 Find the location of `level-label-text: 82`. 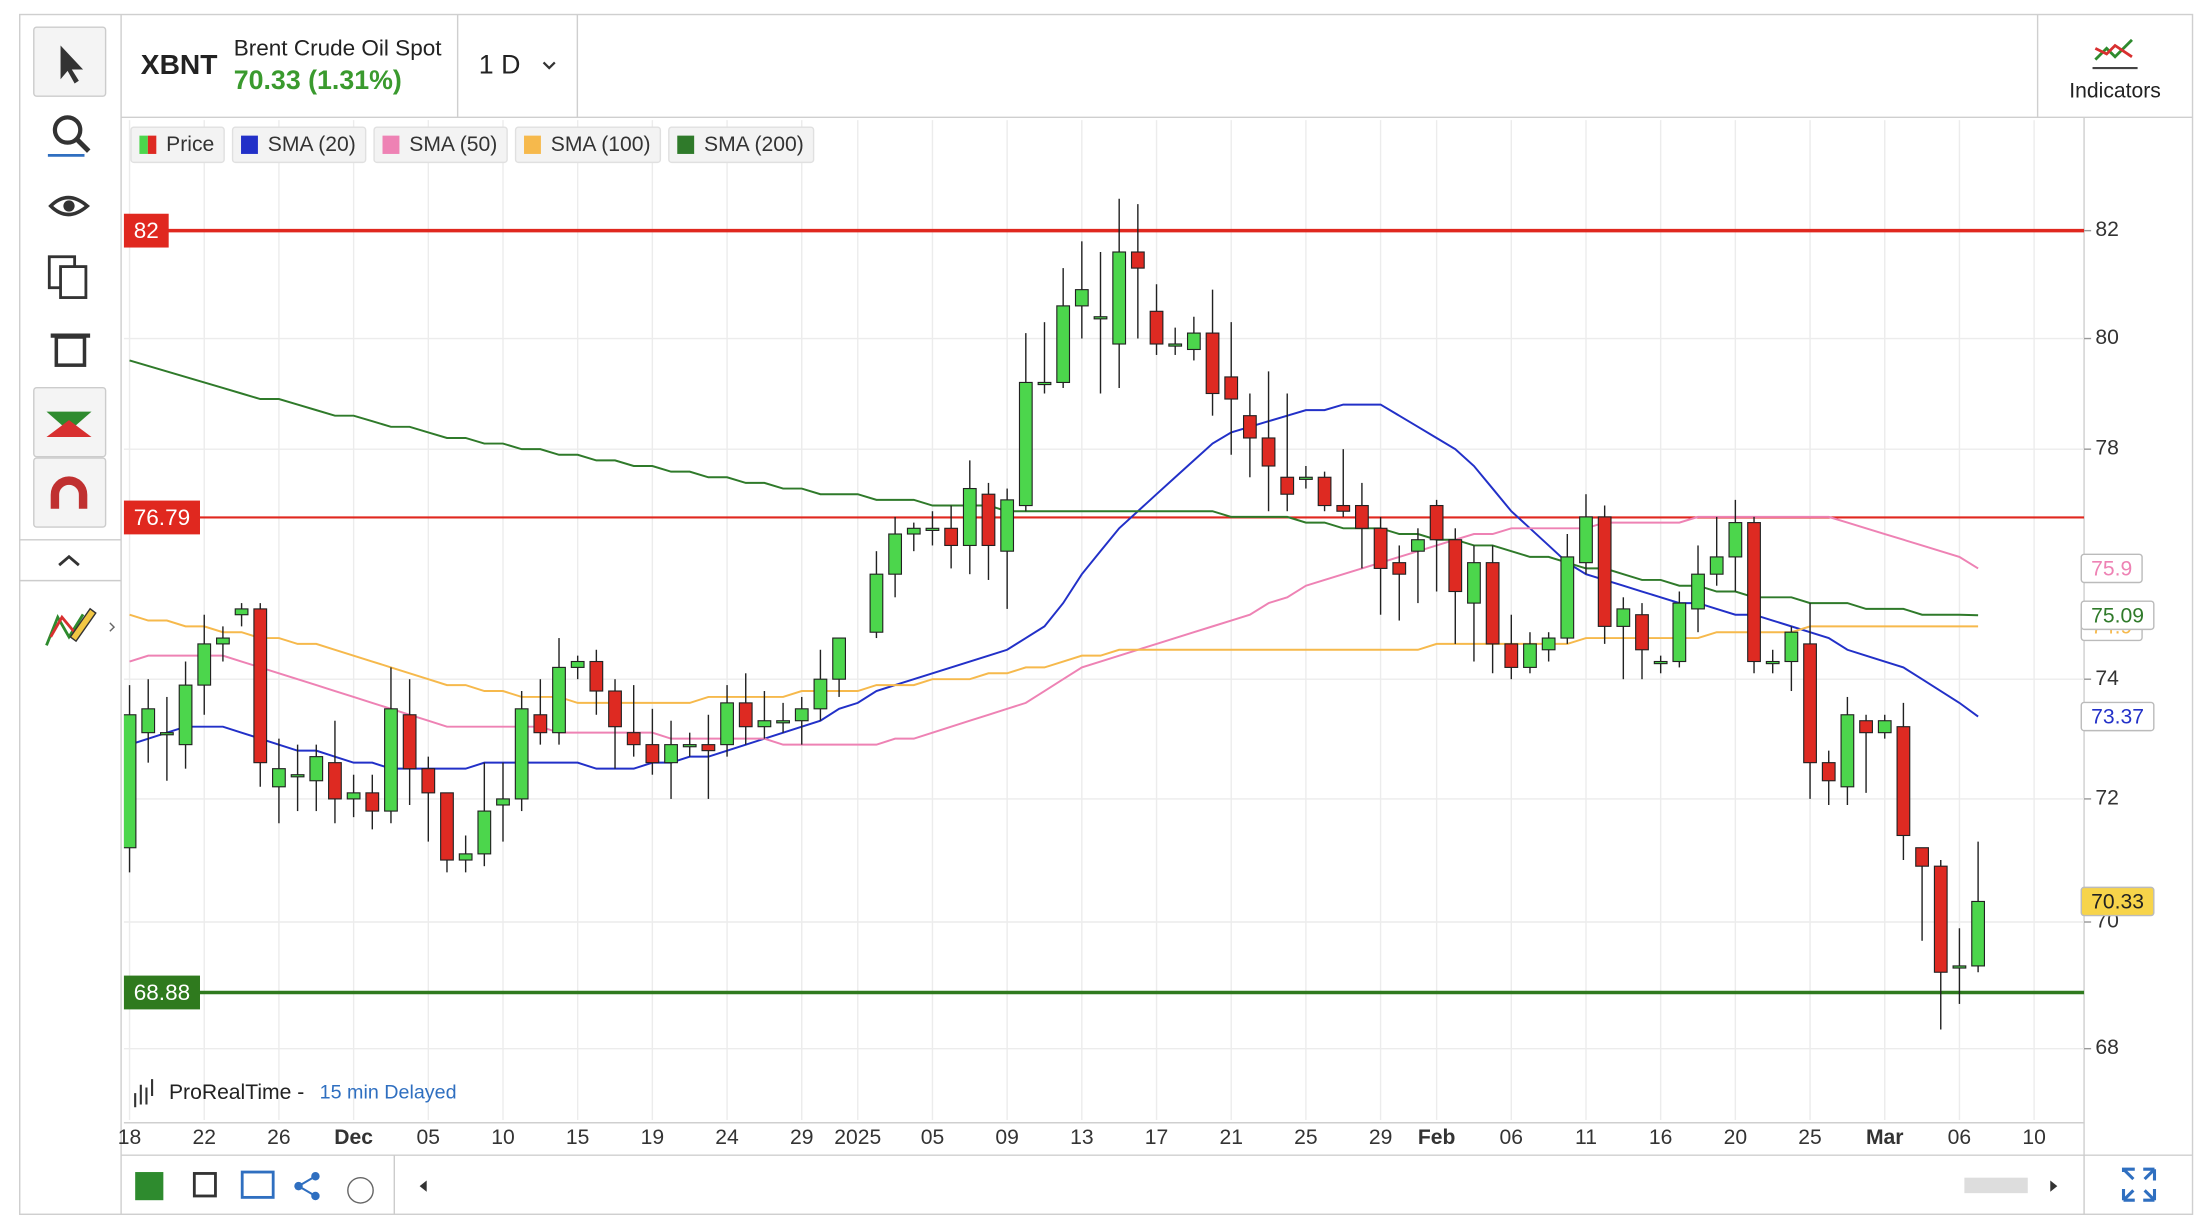

level-label-text: 82 is located at coordinates (146, 230).